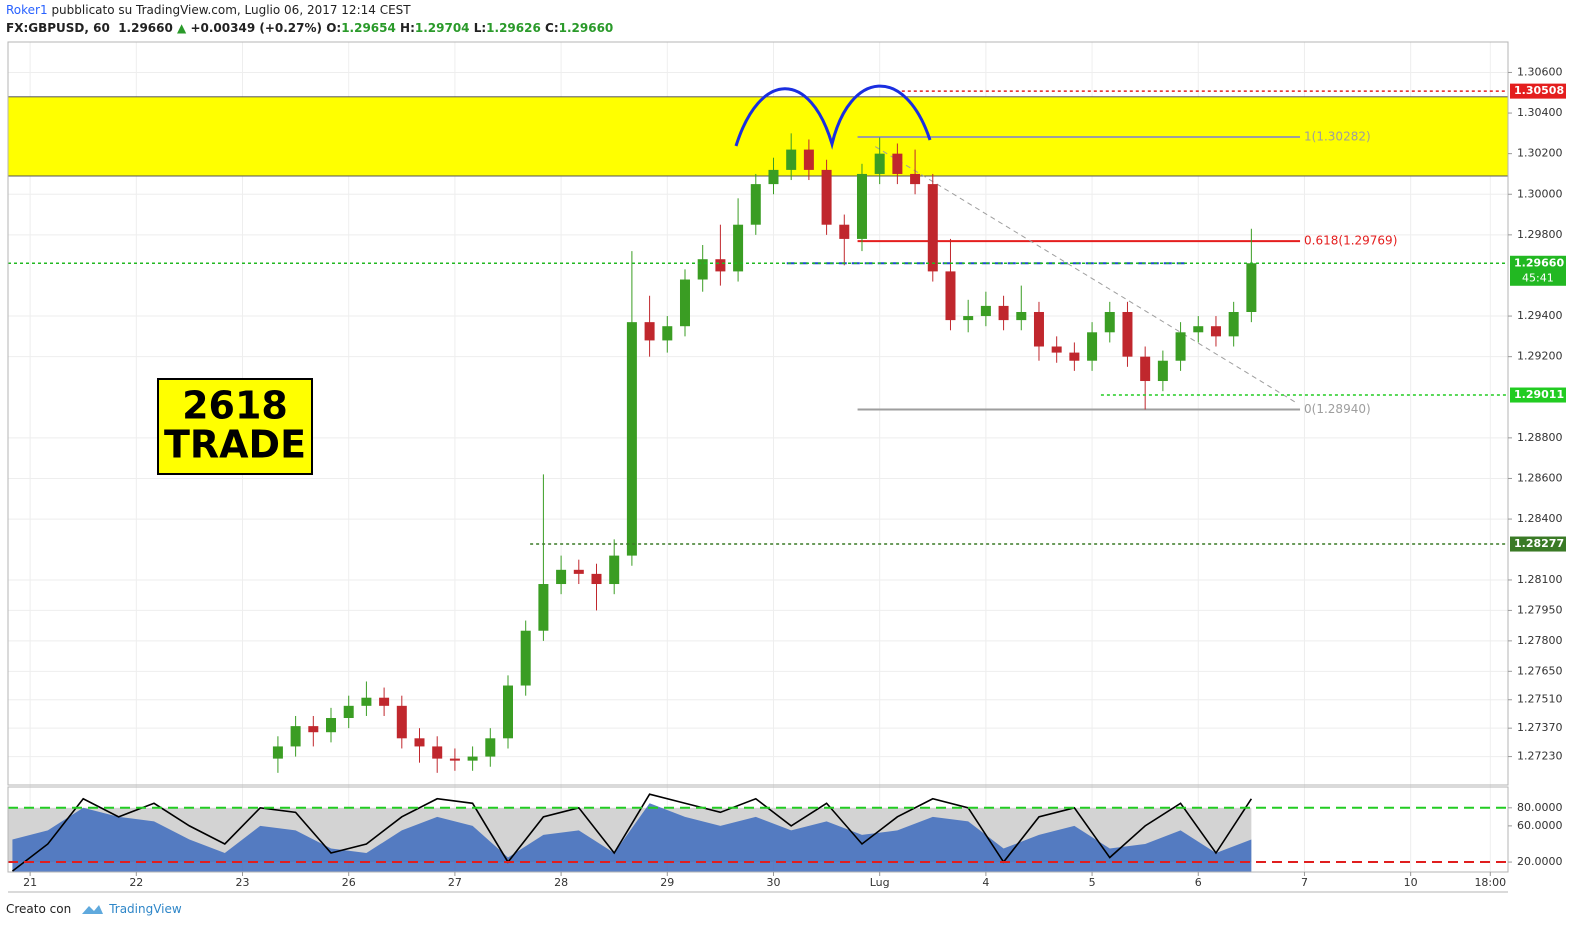 This screenshot has width=1575, height=932. I want to click on c-value: 1.29660, so click(586, 28).